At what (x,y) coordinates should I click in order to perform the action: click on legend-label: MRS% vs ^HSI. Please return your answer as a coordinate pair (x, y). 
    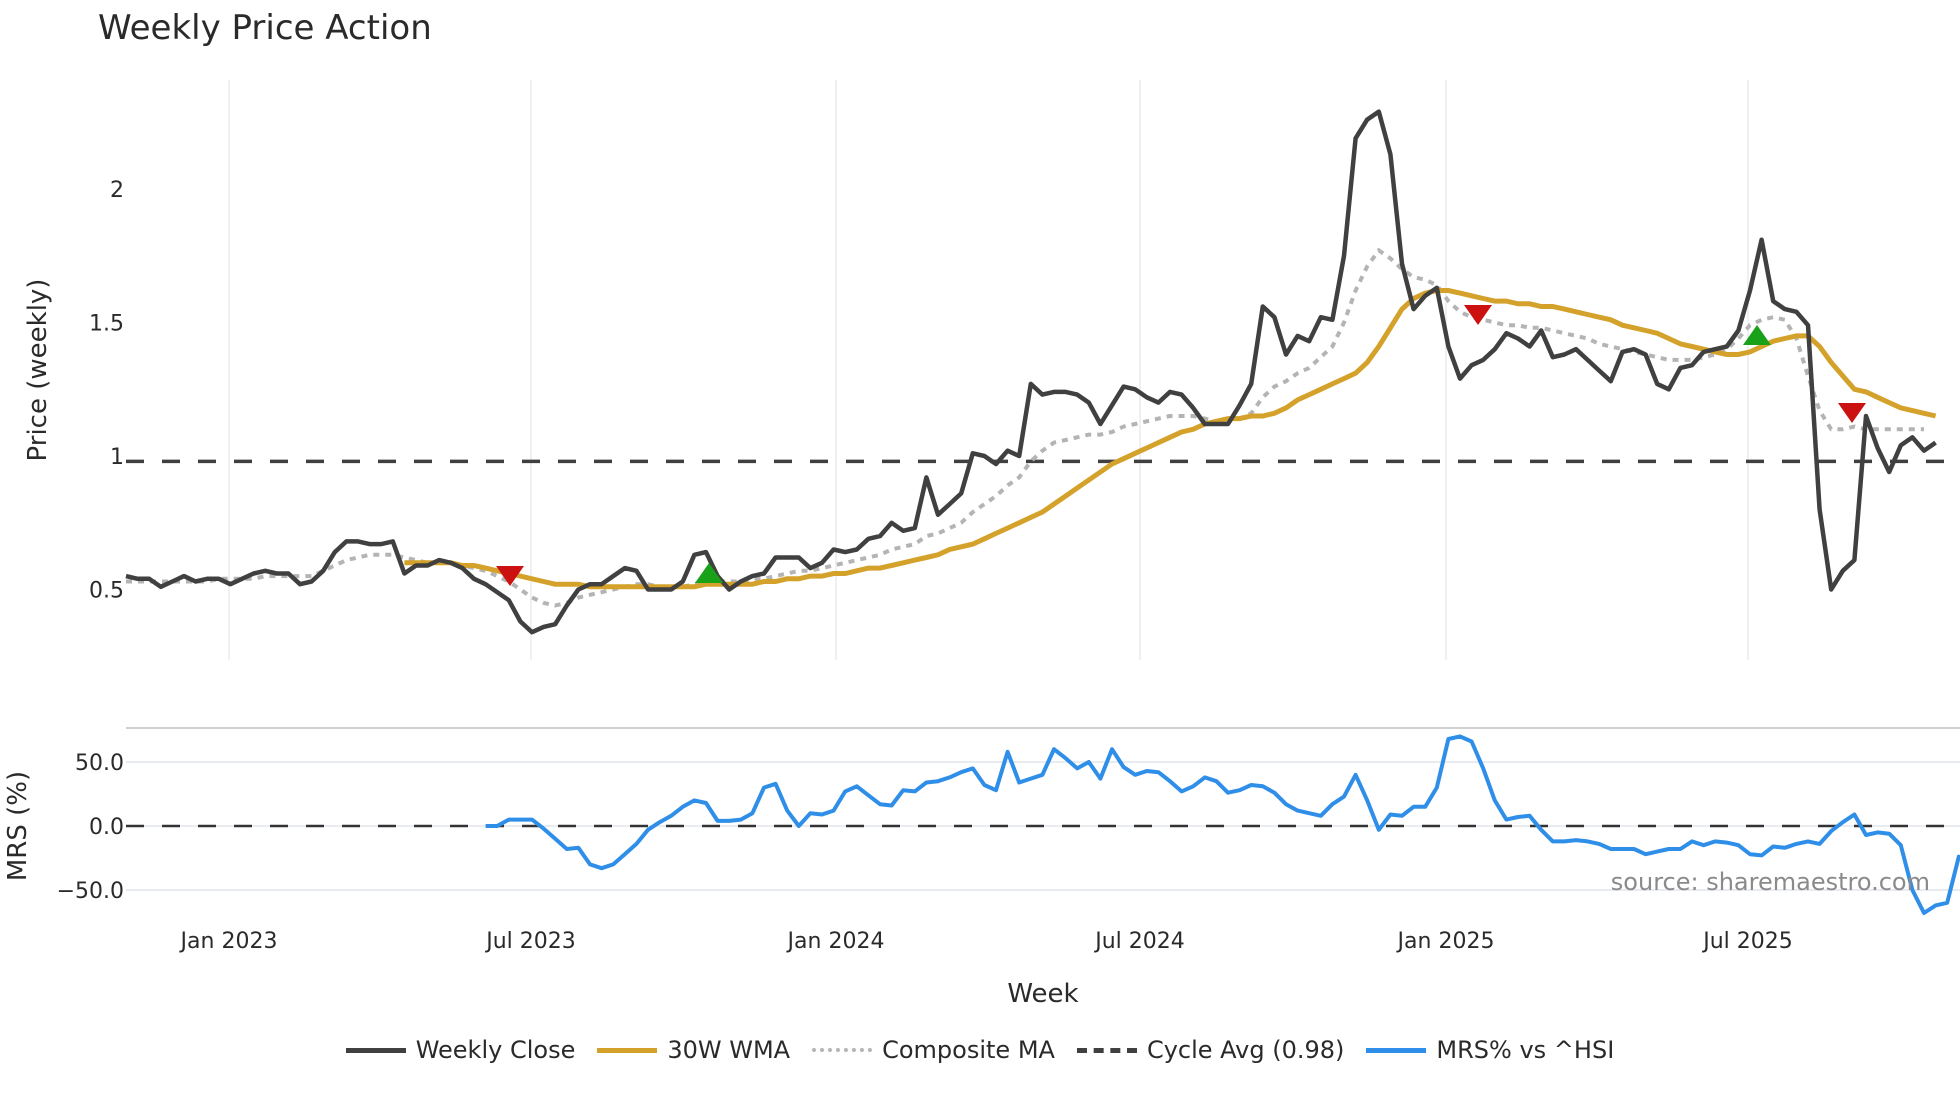
    Looking at the image, I should click on (1525, 1050).